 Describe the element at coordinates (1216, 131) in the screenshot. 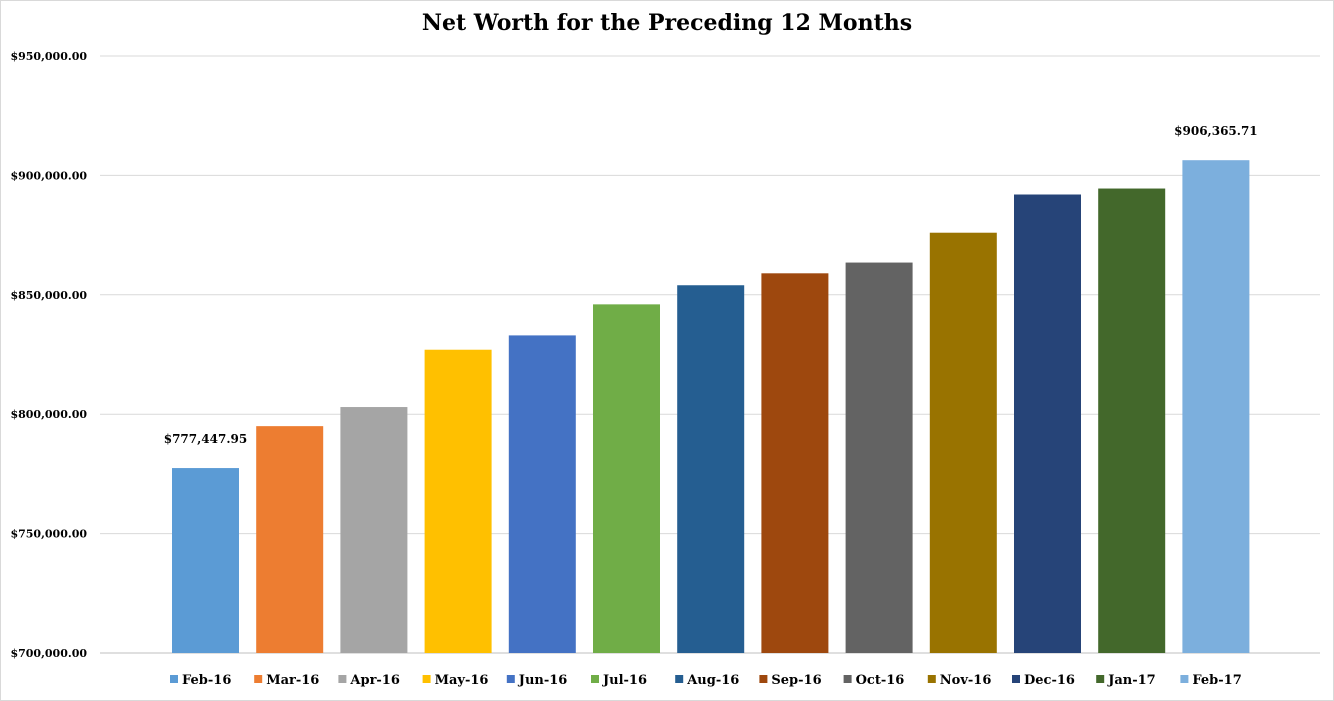

I see `data-label: $906,365.71` at that location.